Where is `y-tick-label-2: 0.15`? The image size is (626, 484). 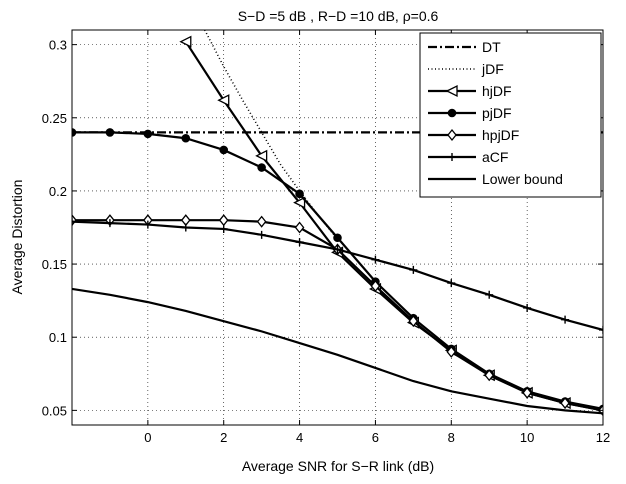 y-tick-label-2: 0.15 is located at coordinates (54, 264).